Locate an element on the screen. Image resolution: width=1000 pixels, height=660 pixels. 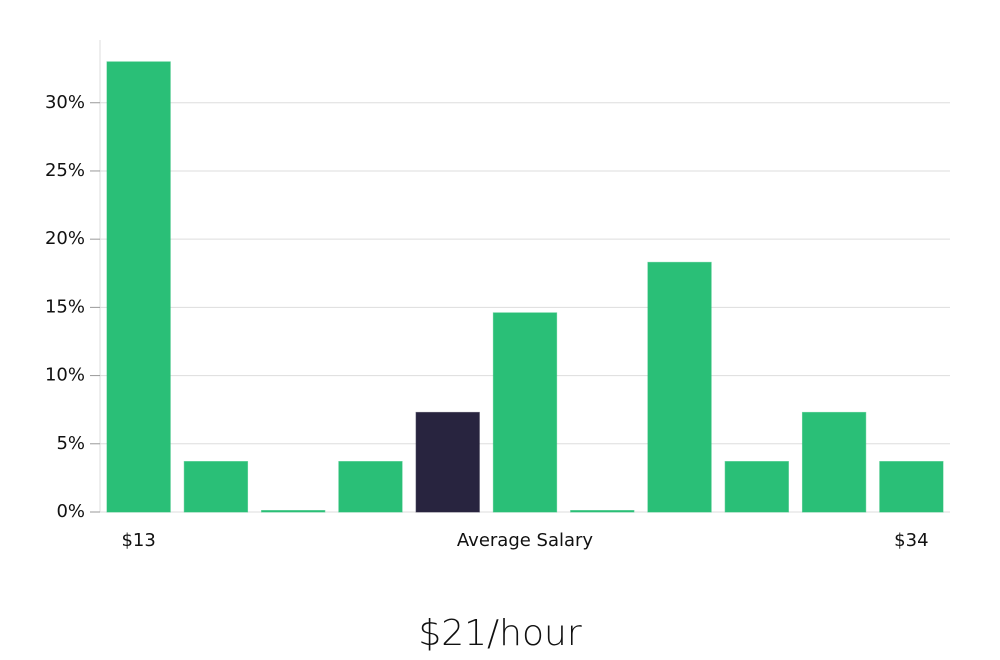
y-tick-label: 20% is located at coordinates (65, 238).